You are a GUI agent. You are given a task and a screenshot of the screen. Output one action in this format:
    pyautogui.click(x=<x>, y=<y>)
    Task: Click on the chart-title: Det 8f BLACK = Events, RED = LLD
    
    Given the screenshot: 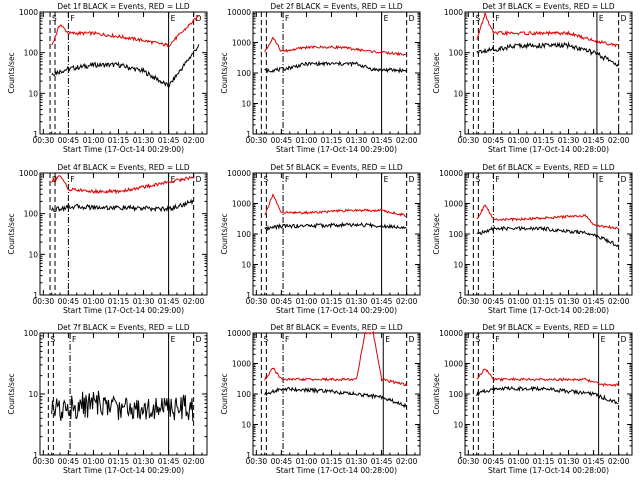 What is the action you would take?
    pyautogui.click(x=336, y=327)
    